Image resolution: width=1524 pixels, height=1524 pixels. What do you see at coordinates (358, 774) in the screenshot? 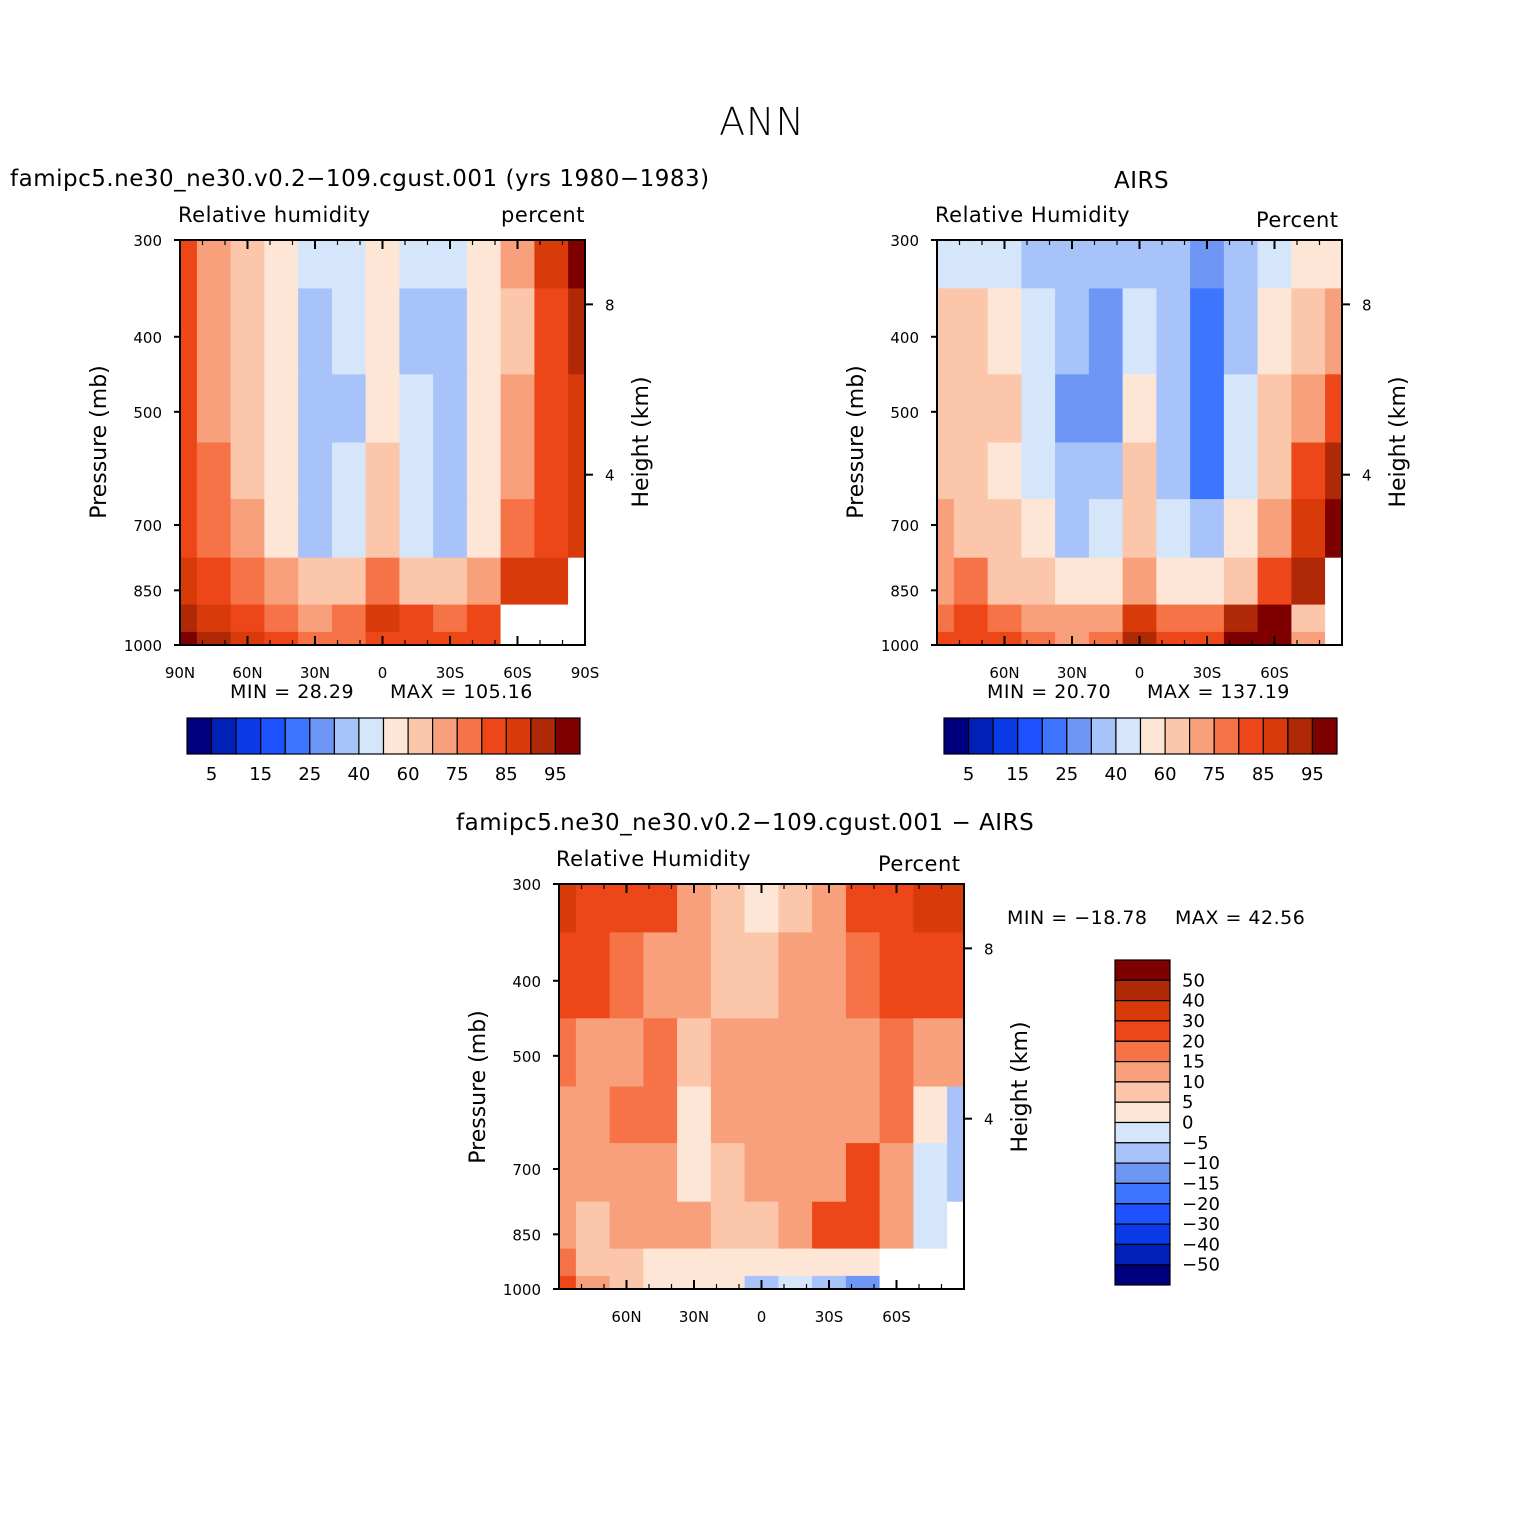
I see `colorbar-label: 40` at bounding box center [358, 774].